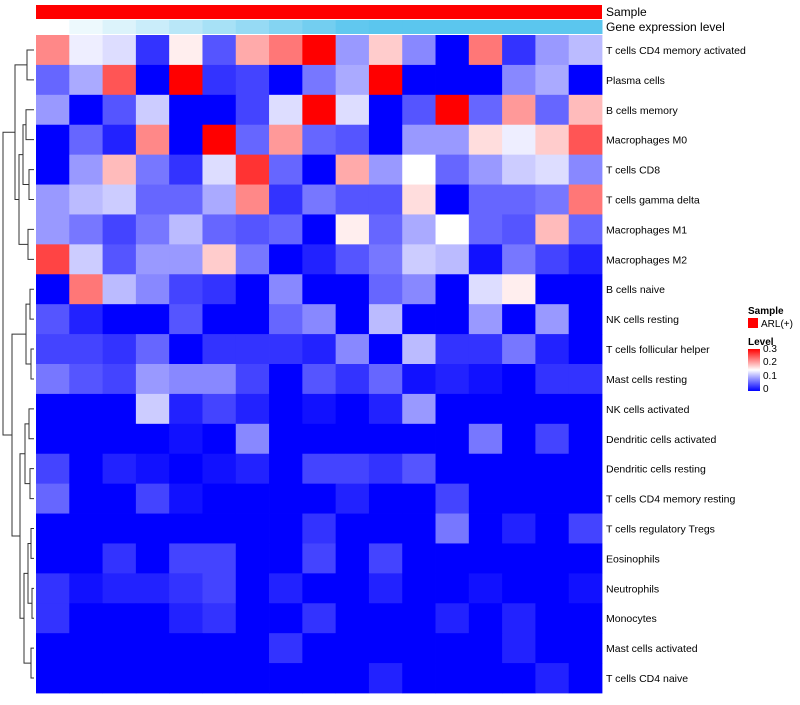  What do you see at coordinates (676, 51) in the screenshot?
I see `row-label: T cells CD4 memory activated` at bounding box center [676, 51].